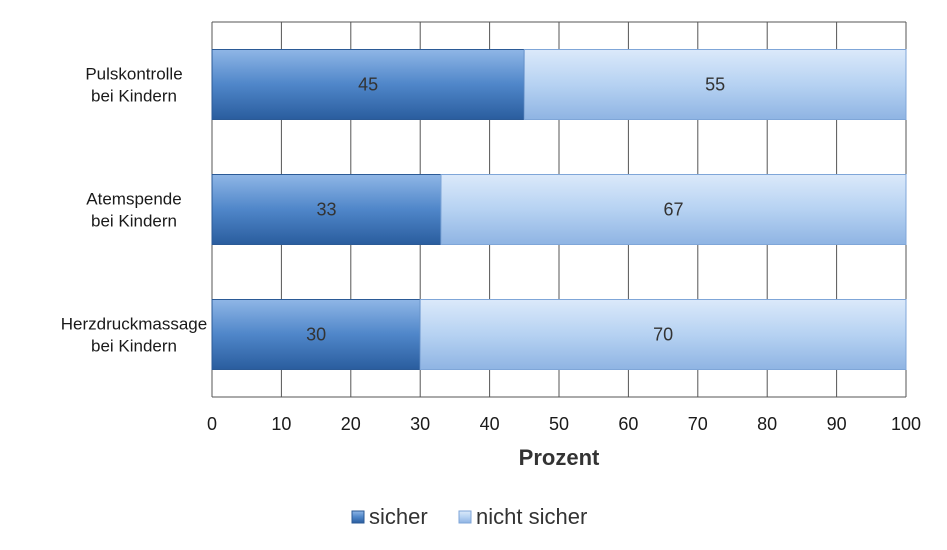 The height and width of the screenshot is (550, 947). I want to click on x-tick-label: 40, so click(490, 424).